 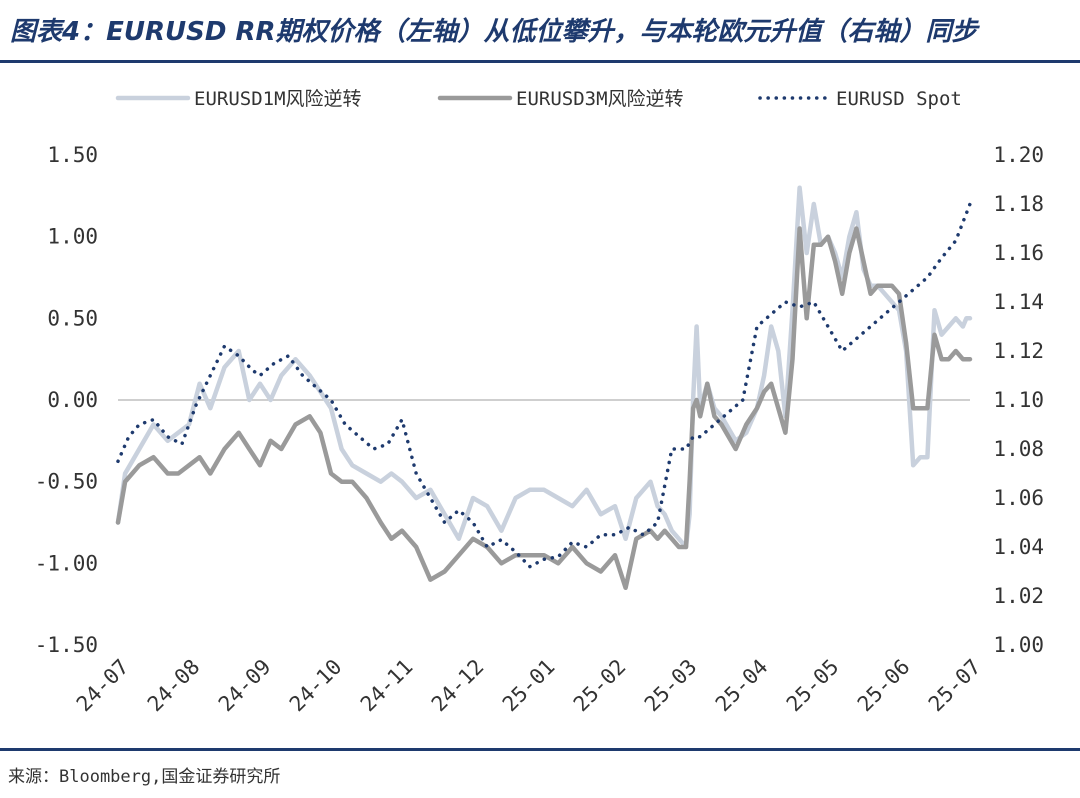 I want to click on x-tick-label: 24-09, so click(x=245, y=686).